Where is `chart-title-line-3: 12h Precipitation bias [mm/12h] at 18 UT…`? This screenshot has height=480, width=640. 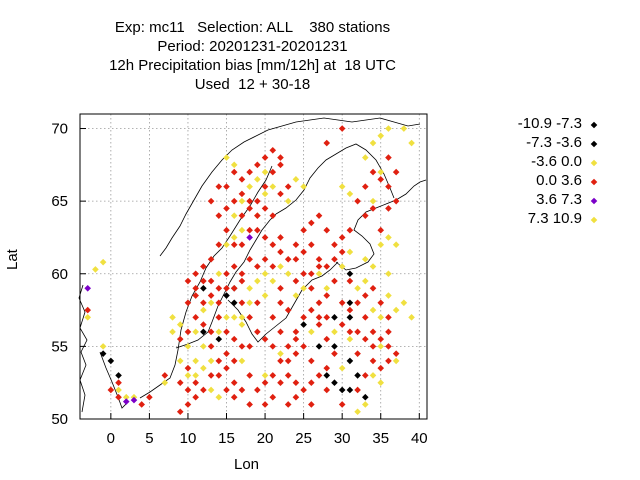 chart-title-line-3: 12h Precipitation bias [mm/12h] at 18 UT… is located at coordinates (252, 65).